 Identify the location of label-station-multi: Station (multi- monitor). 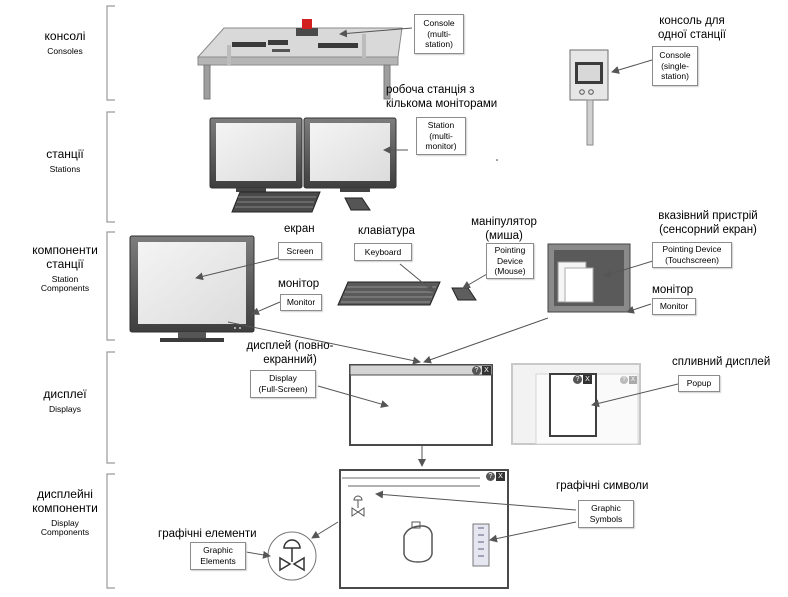
(441, 136).